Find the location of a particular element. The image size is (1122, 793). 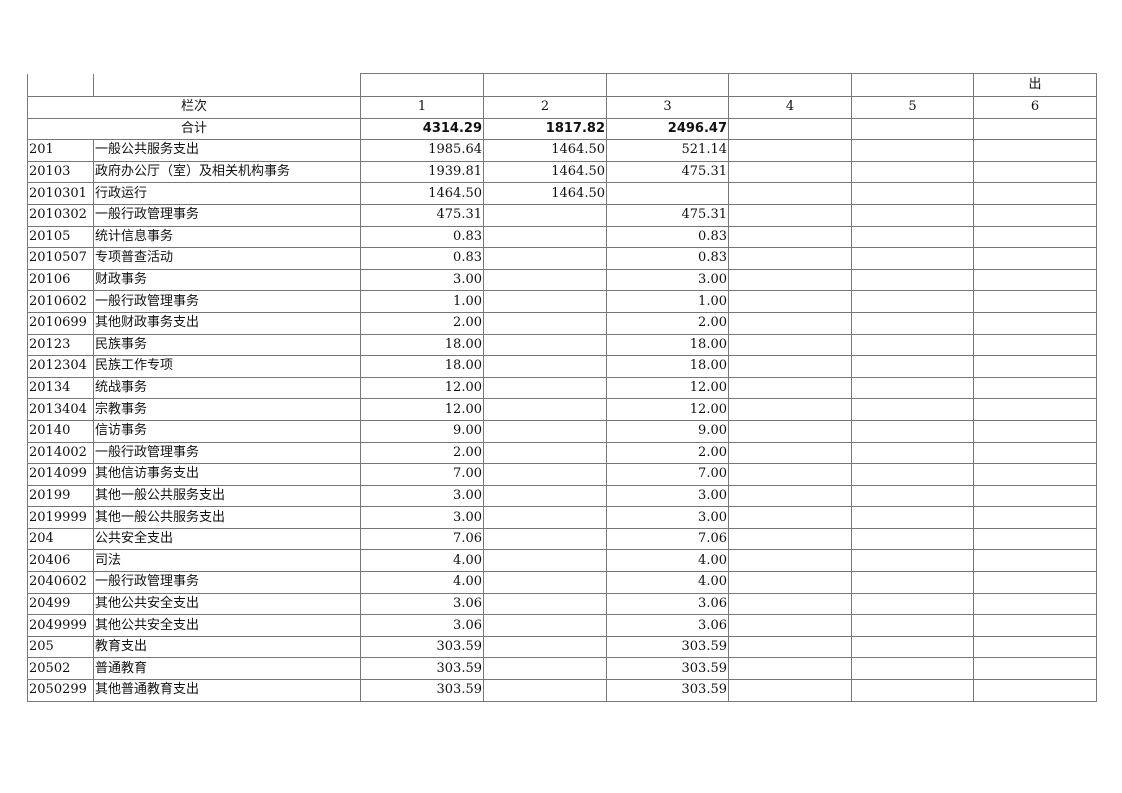

table-row: 2014002 一般行政管理事务 2.00 2.00 is located at coordinates (562, 453).